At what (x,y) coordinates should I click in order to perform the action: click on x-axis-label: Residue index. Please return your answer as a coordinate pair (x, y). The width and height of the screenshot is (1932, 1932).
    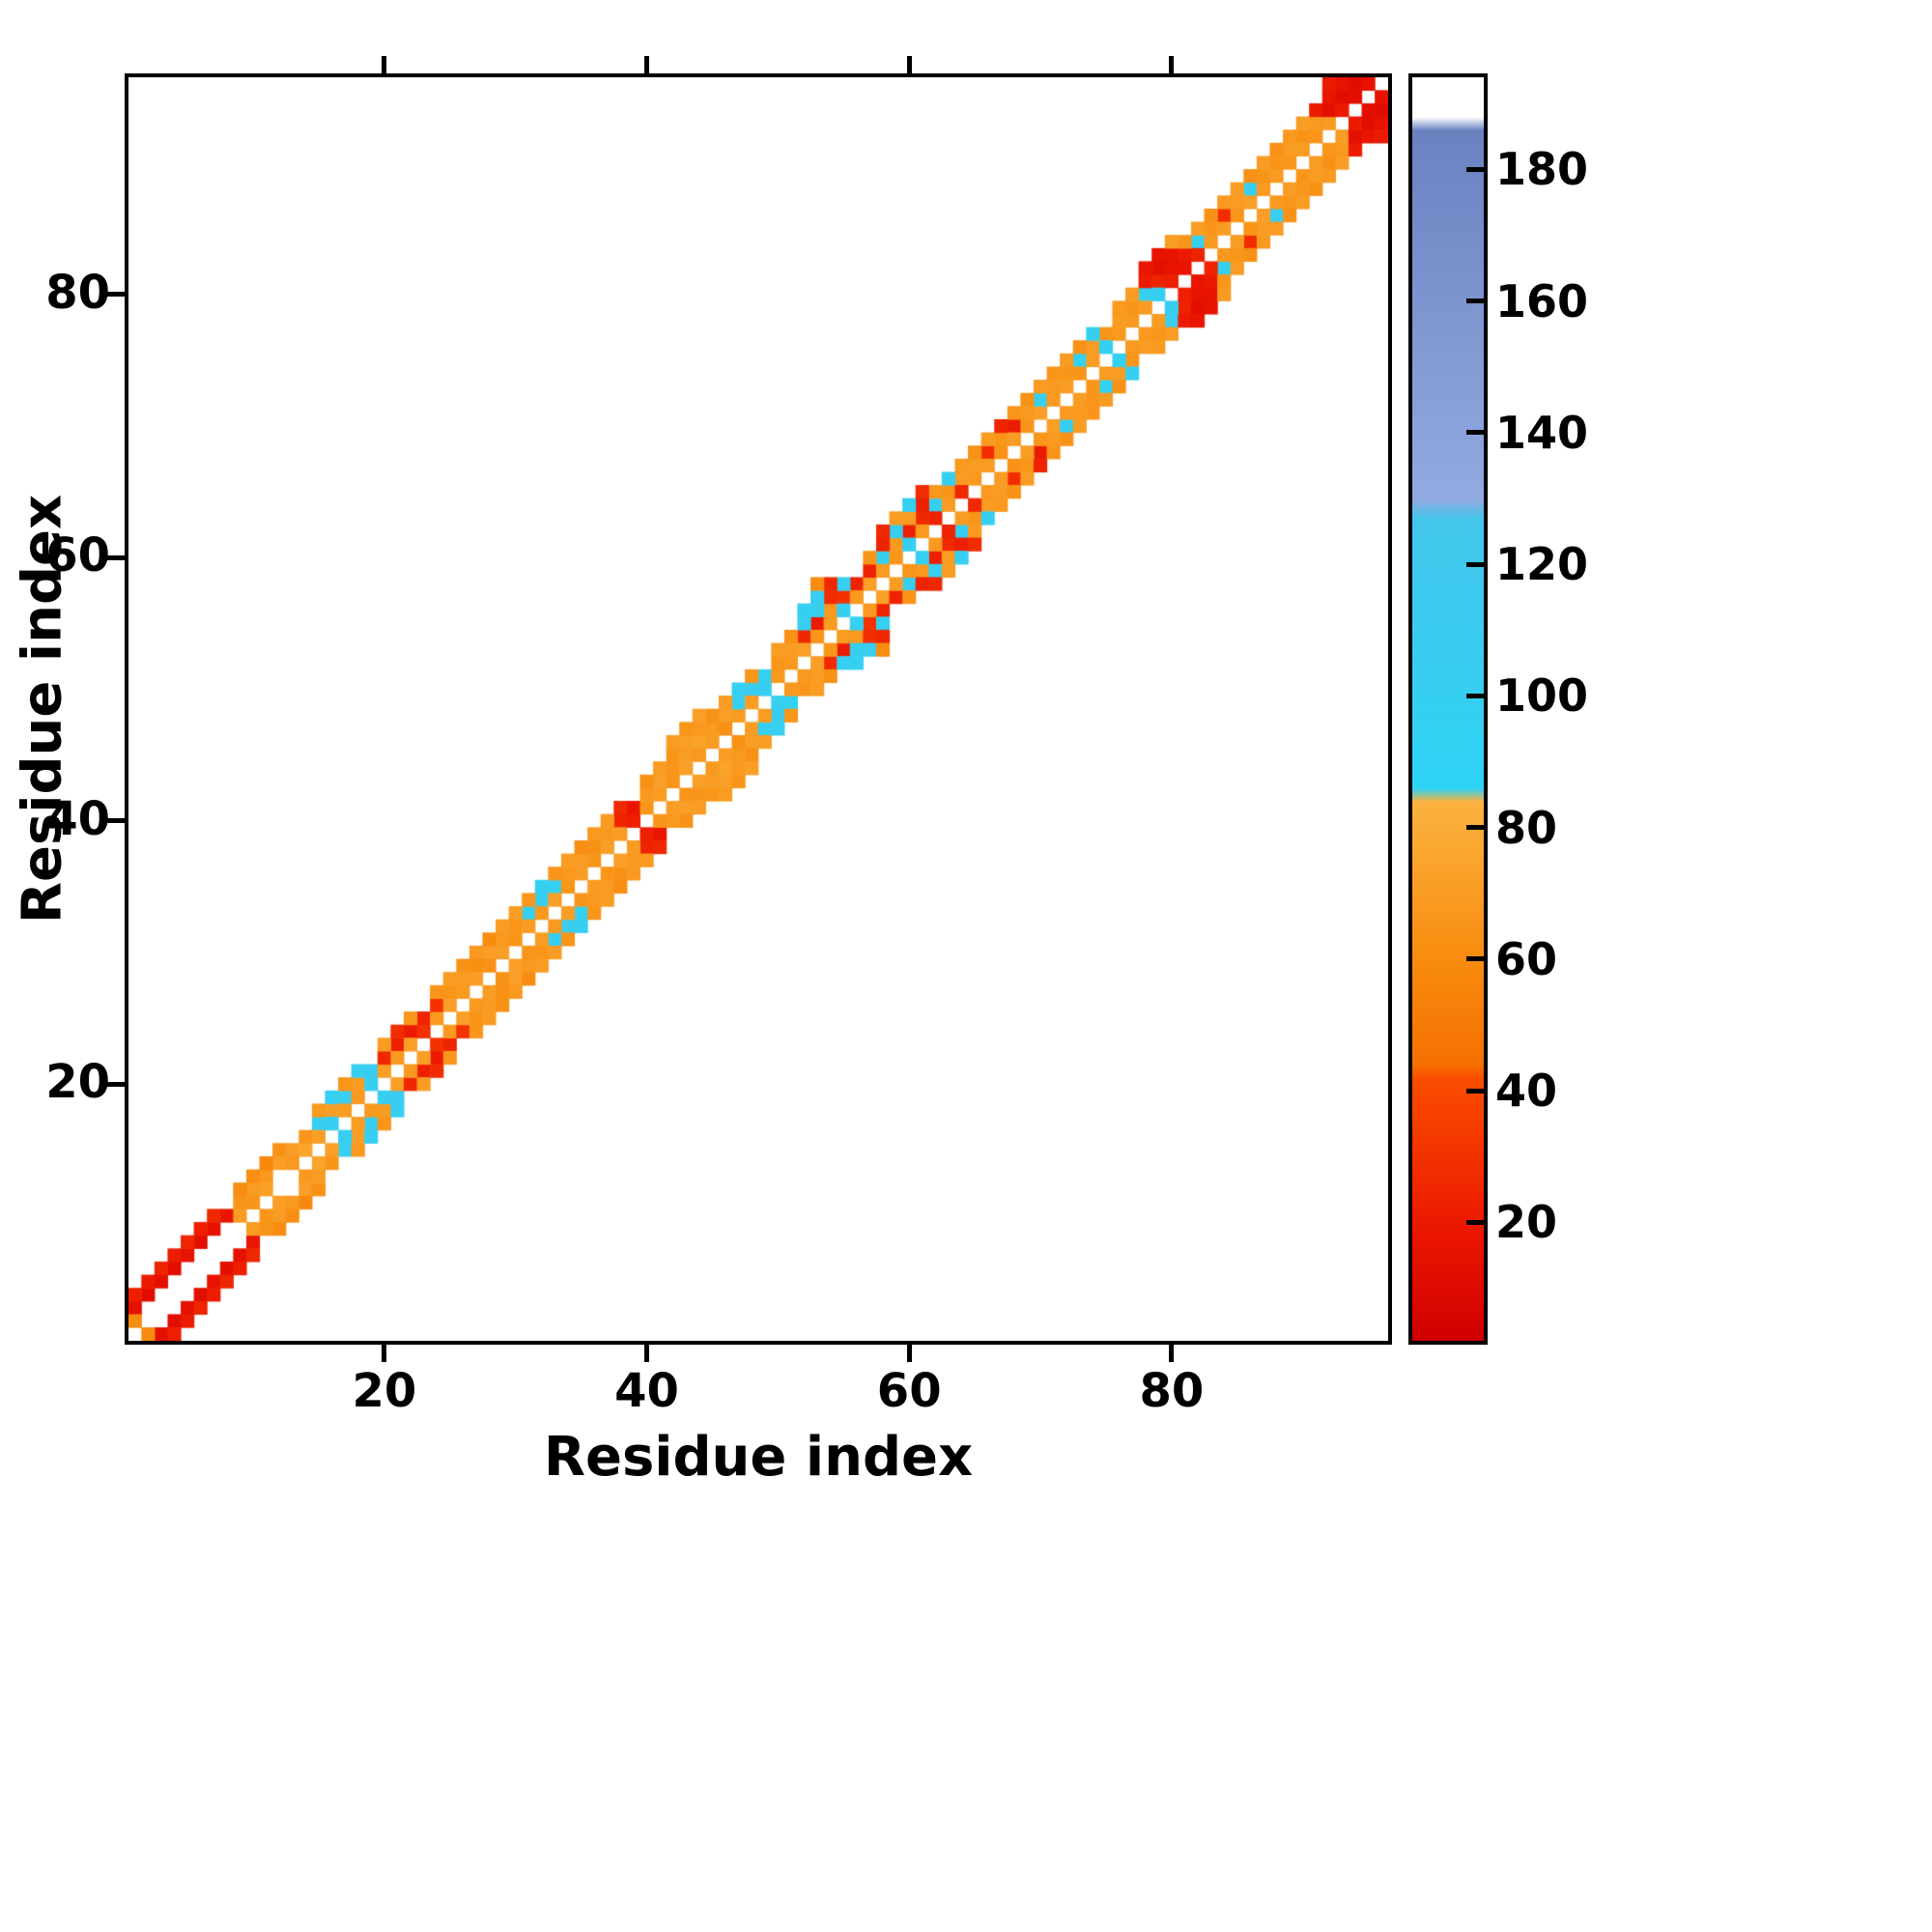
    Looking at the image, I should click on (758, 1457).